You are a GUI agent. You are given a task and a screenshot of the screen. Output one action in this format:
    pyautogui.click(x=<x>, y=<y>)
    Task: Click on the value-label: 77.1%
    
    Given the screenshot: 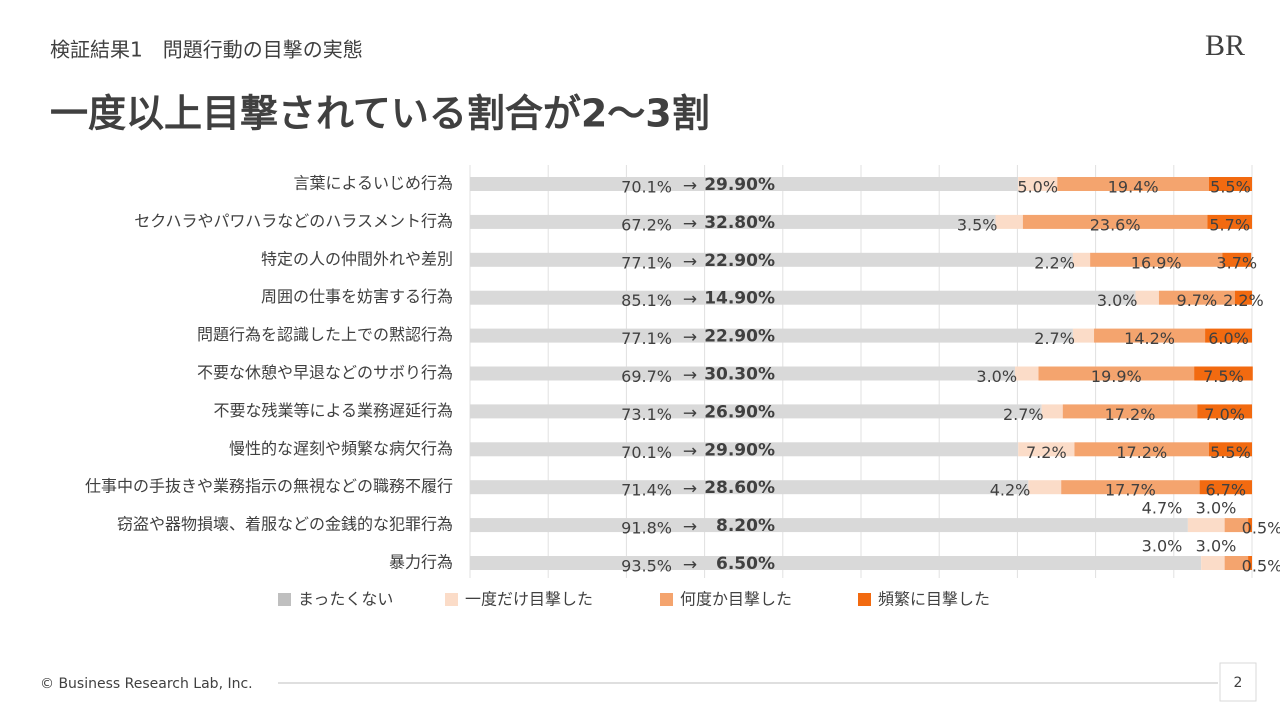 What is the action you would take?
    pyautogui.click(x=646, y=338)
    